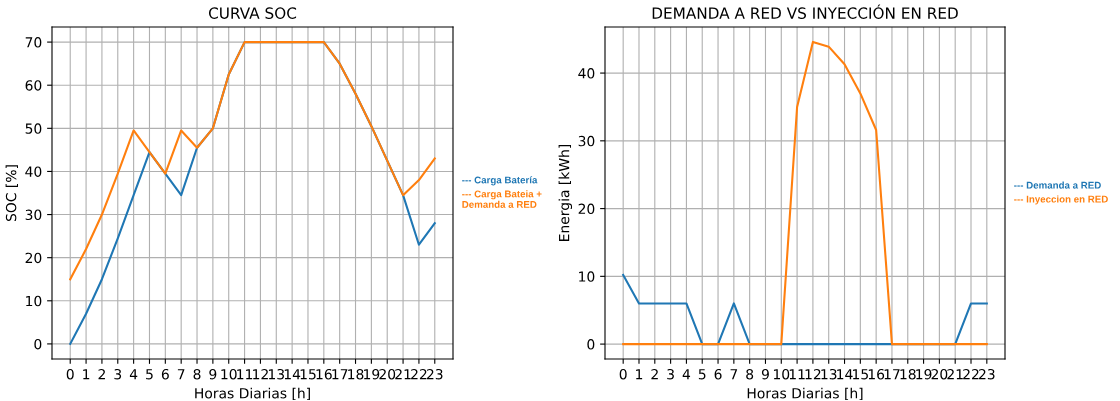 The height and width of the screenshot is (401, 1120). What do you see at coordinates (805, 11) in the screenshot?
I see `chart-title: DEMANDA A RED VS INYECCIÓN EN RED` at bounding box center [805, 11].